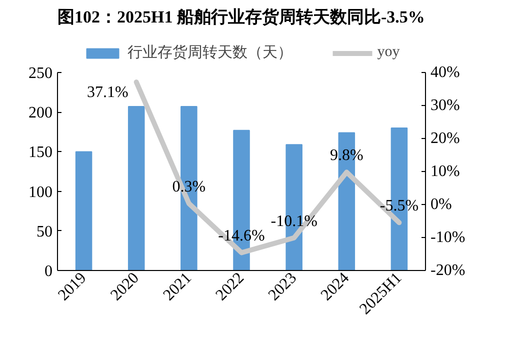  Describe the element at coordinates (445, 171) in the screenshot. I see `y2-tick-label: 10%` at that location.